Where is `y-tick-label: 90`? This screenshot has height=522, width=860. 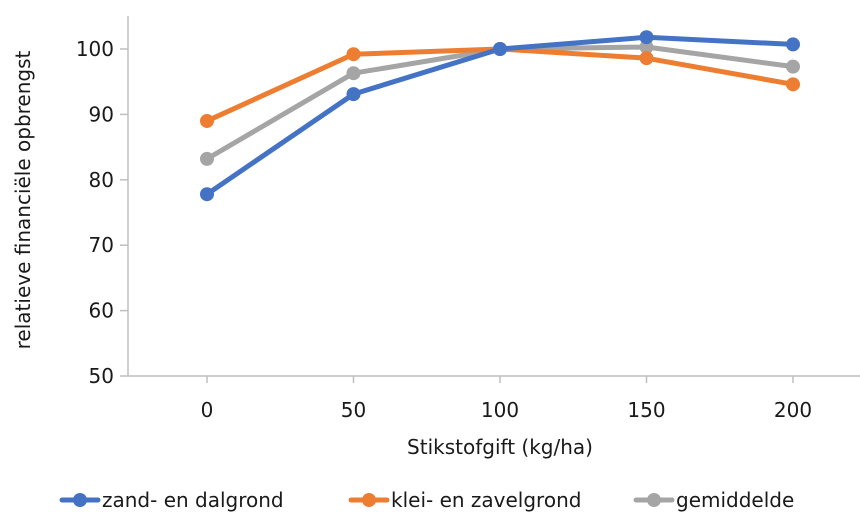 y-tick-label: 90 is located at coordinates (101, 114).